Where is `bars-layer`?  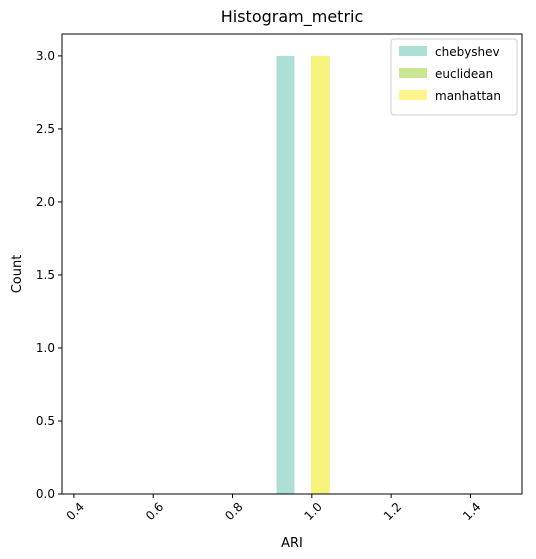
bars-layer is located at coordinates (303, 275).